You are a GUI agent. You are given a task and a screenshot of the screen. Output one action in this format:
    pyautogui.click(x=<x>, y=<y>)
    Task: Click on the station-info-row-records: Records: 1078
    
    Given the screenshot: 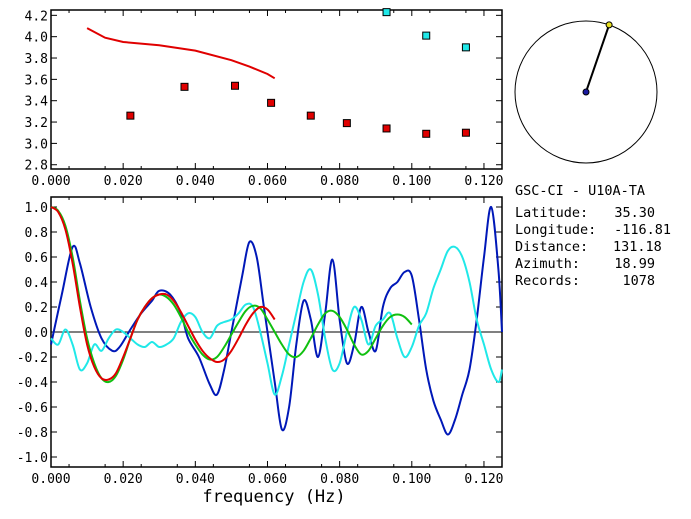 What is the action you would take?
    pyautogui.click(x=585, y=281)
    